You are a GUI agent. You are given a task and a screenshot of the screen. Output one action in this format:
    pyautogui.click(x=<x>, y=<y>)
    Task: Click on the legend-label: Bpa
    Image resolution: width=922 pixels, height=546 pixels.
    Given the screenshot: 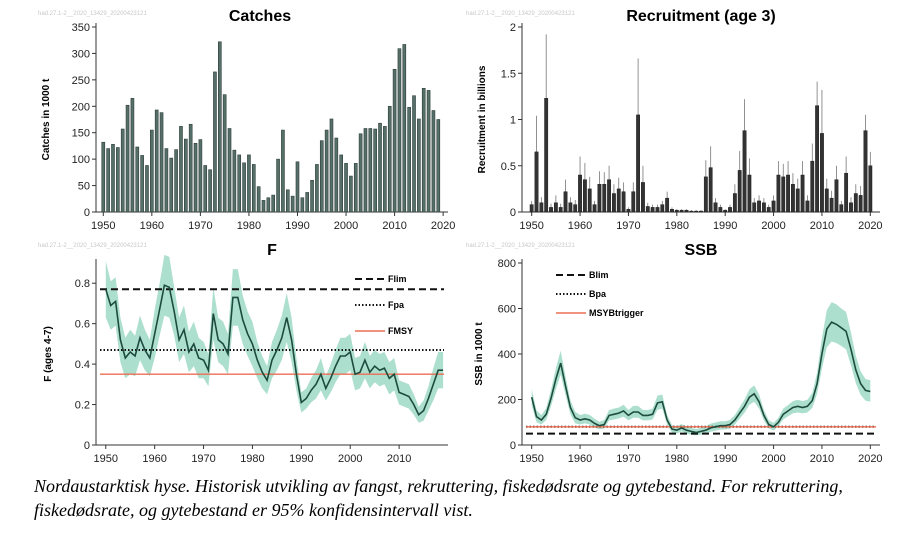 What is the action you would take?
    pyautogui.click(x=598, y=294)
    